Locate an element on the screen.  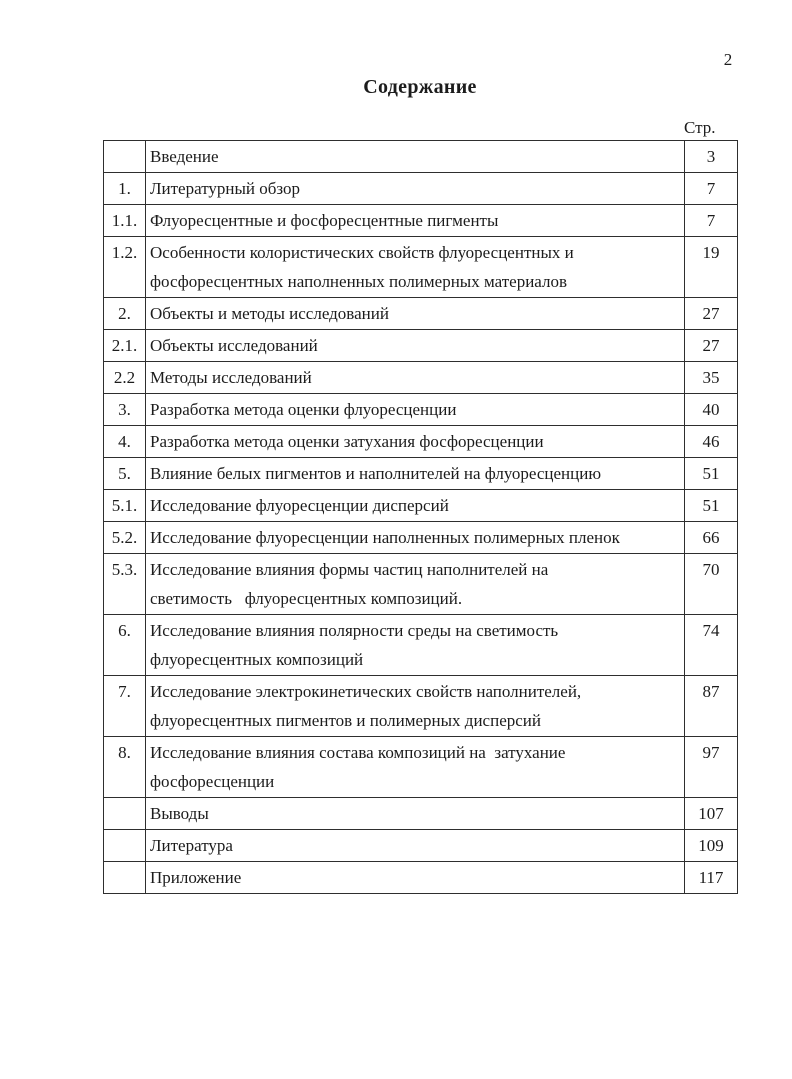
row-number-cell: 5.2. is located at coordinates (124, 537).